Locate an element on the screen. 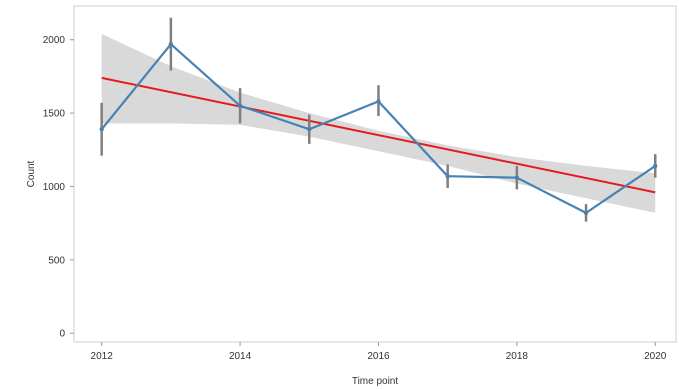 This screenshot has height=389, width=679. y-tick-label: 500 is located at coordinates (56, 260).